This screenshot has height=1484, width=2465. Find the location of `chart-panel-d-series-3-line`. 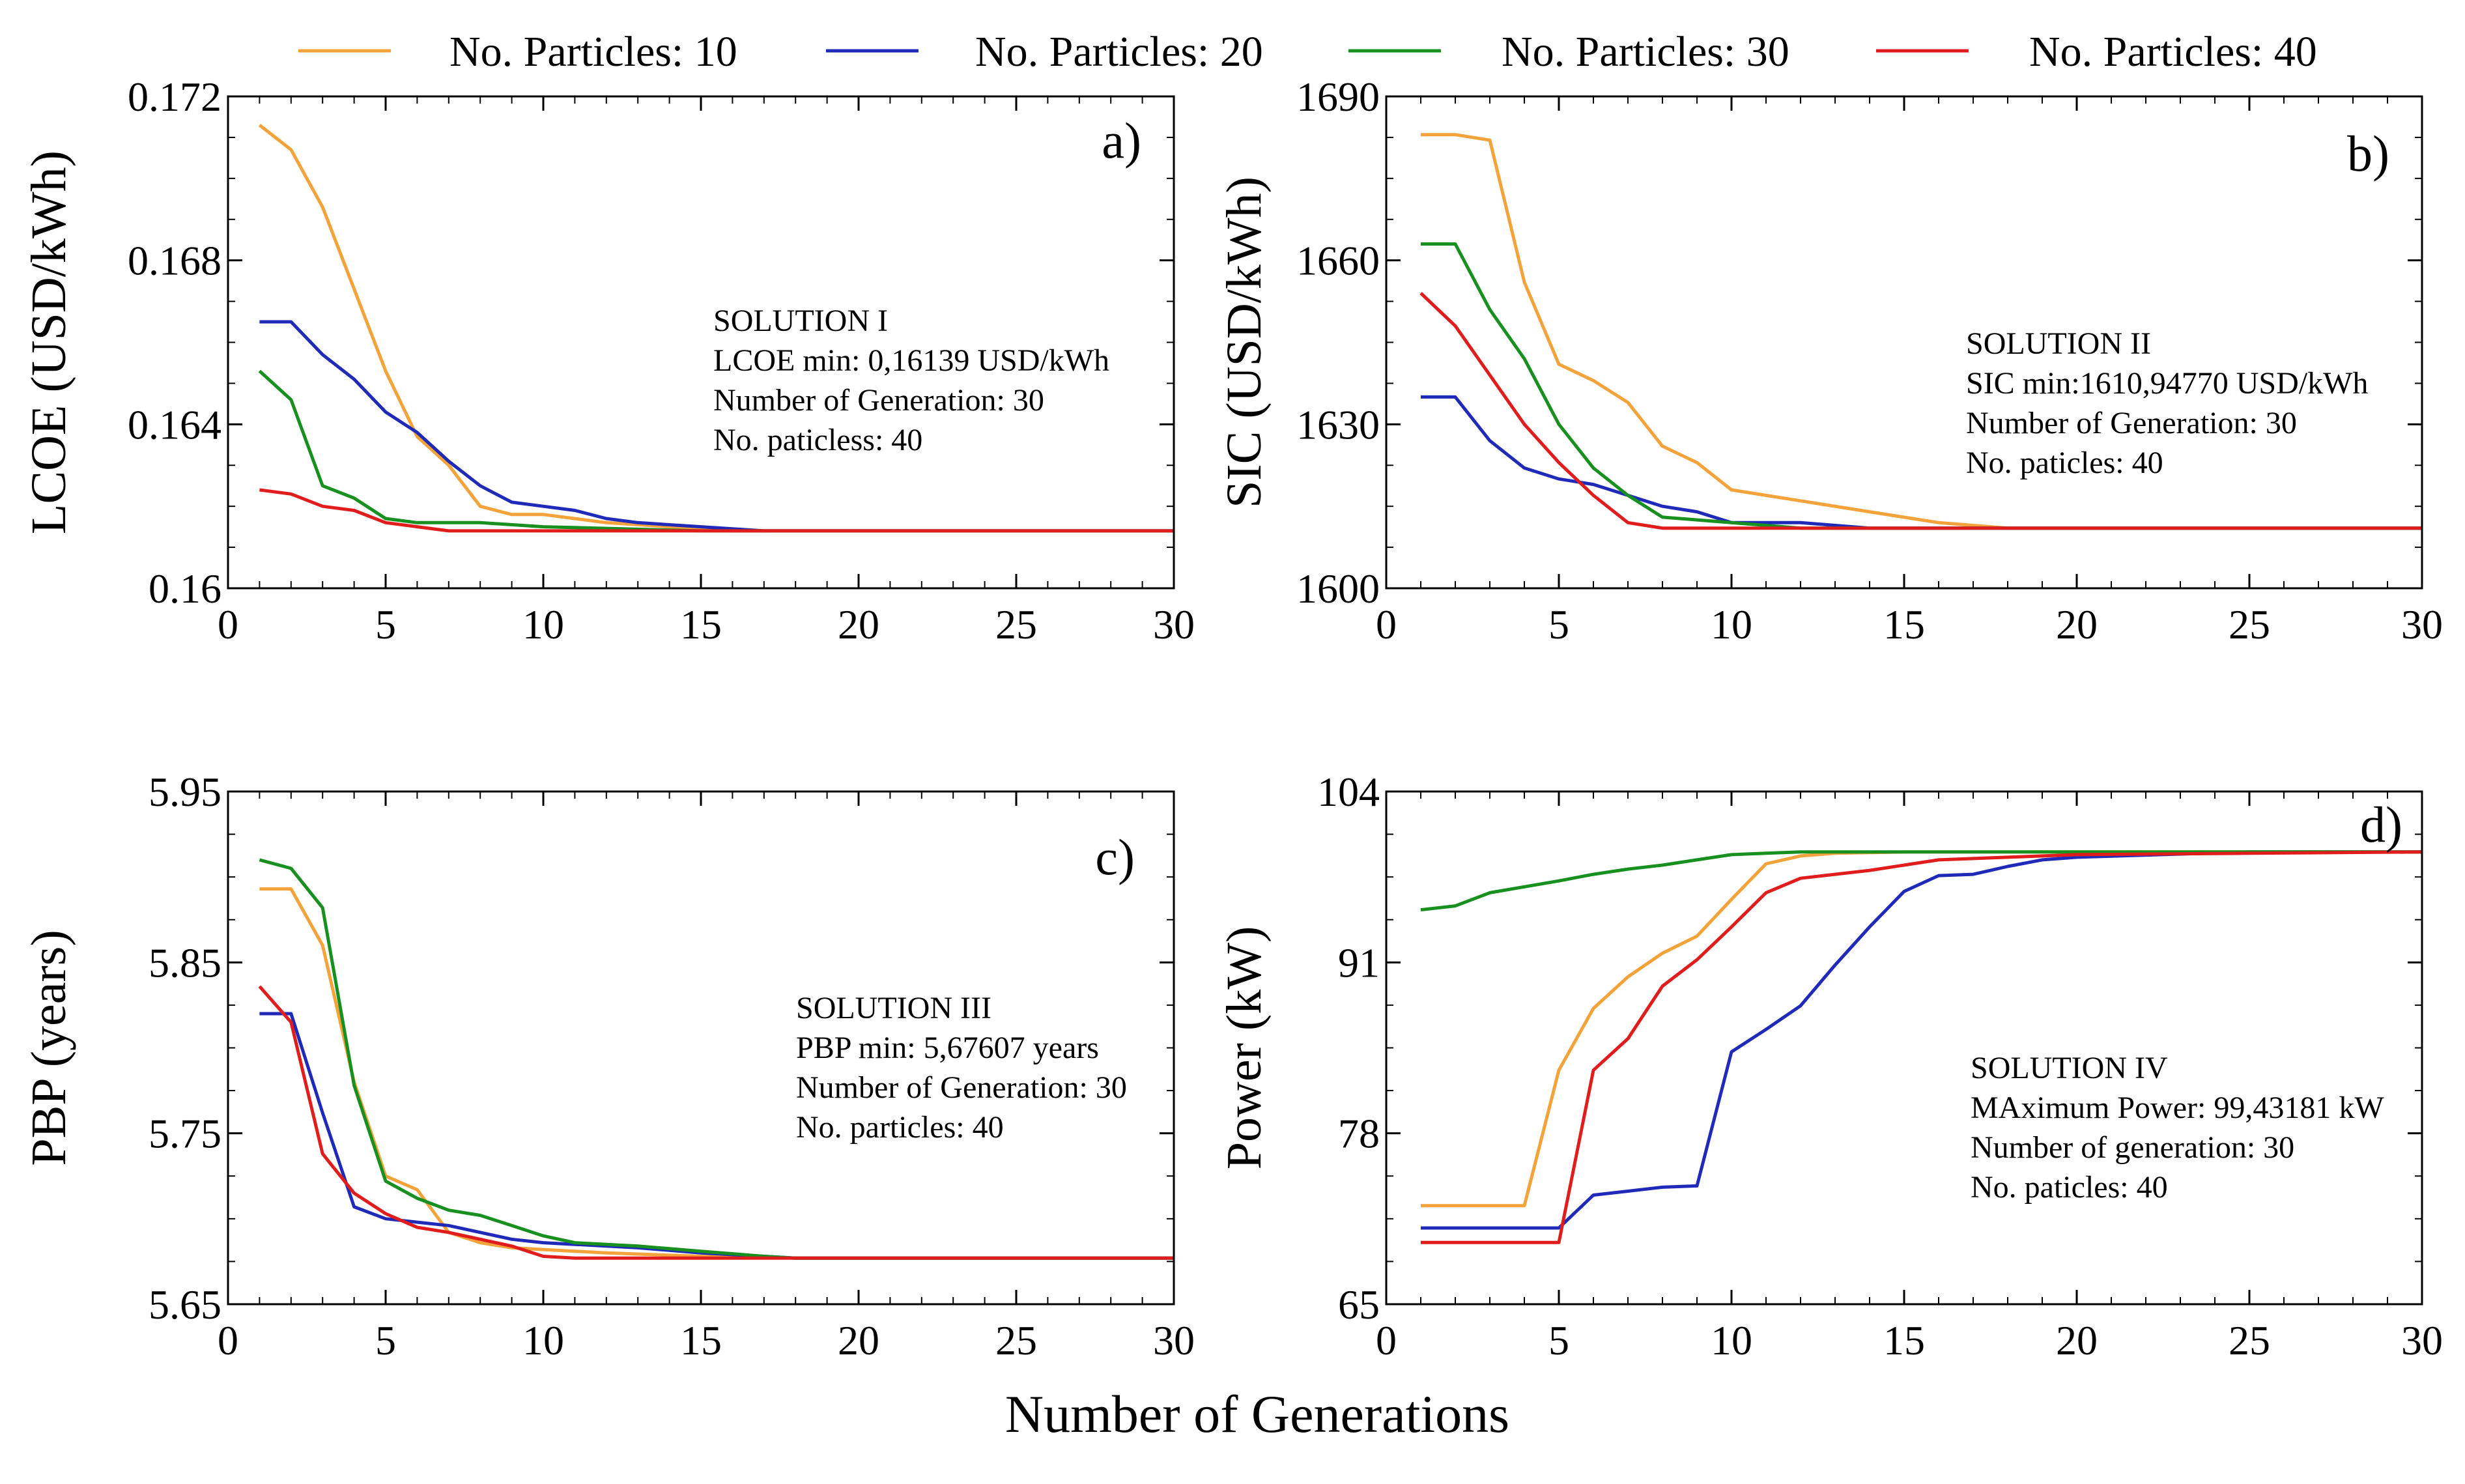

chart-panel-d-series-3-line is located at coordinates (1921, 881).